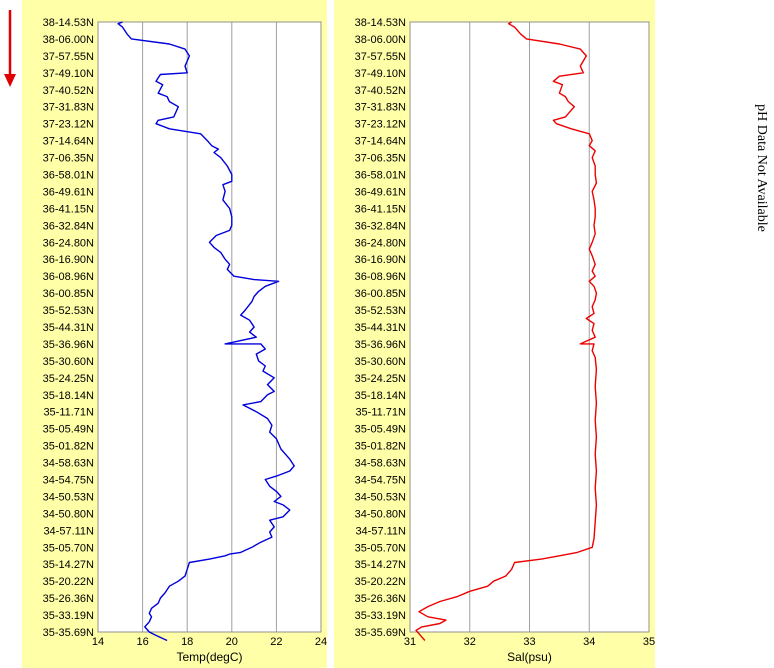 The image size is (774, 668). Describe the element at coordinates (68, 260) in the screenshot. I see `temp-y-tick-label: 36-16.90N` at that location.